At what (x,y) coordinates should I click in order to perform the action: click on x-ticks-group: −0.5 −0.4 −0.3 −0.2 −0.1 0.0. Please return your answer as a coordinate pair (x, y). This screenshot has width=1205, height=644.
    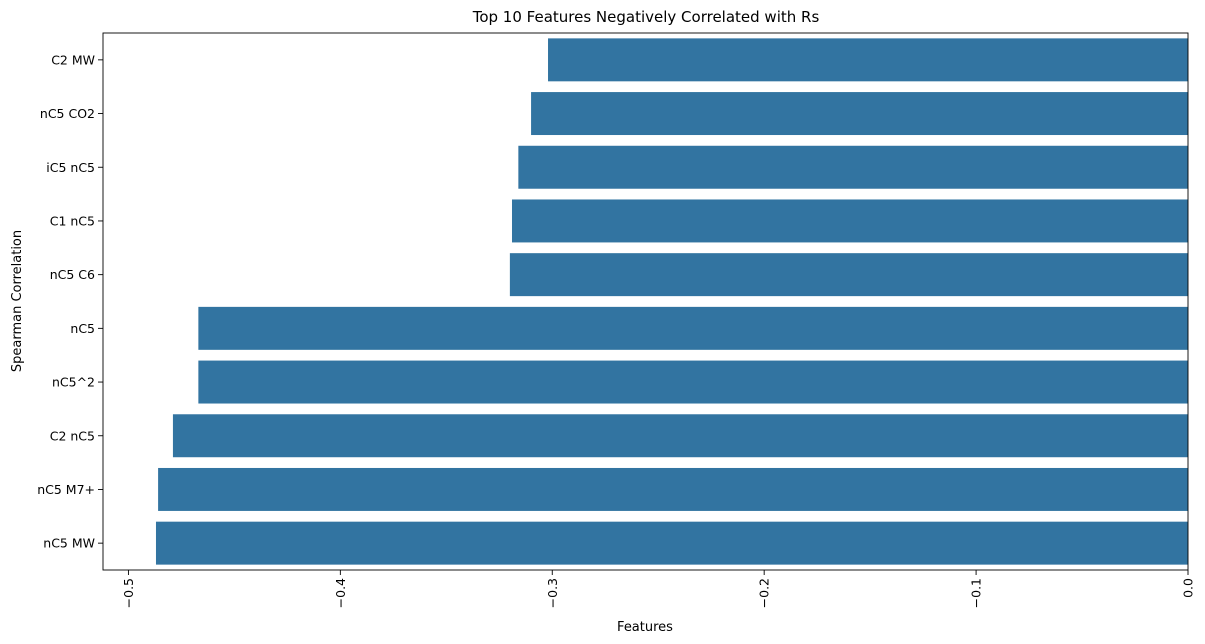
    Looking at the image, I should click on (658, 589).